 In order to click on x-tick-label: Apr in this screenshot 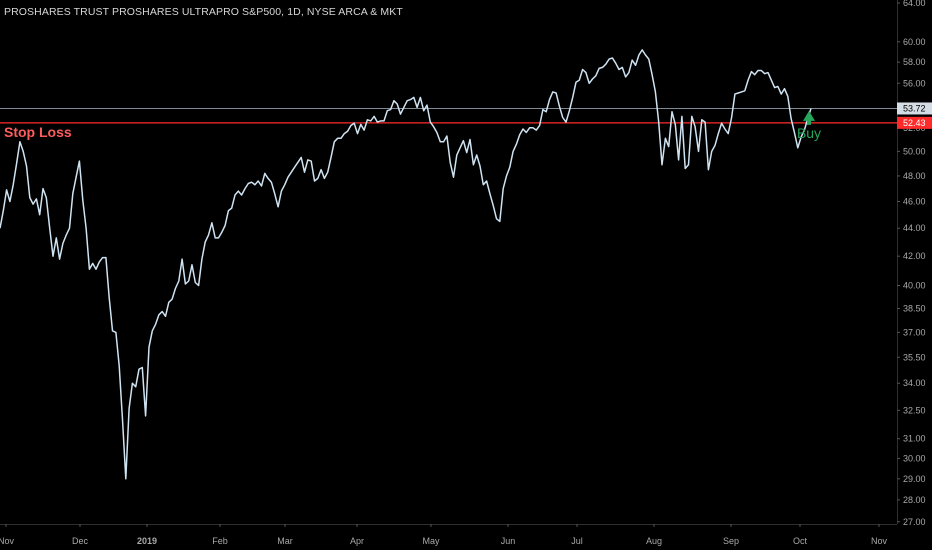, I will do `click(357, 541)`.